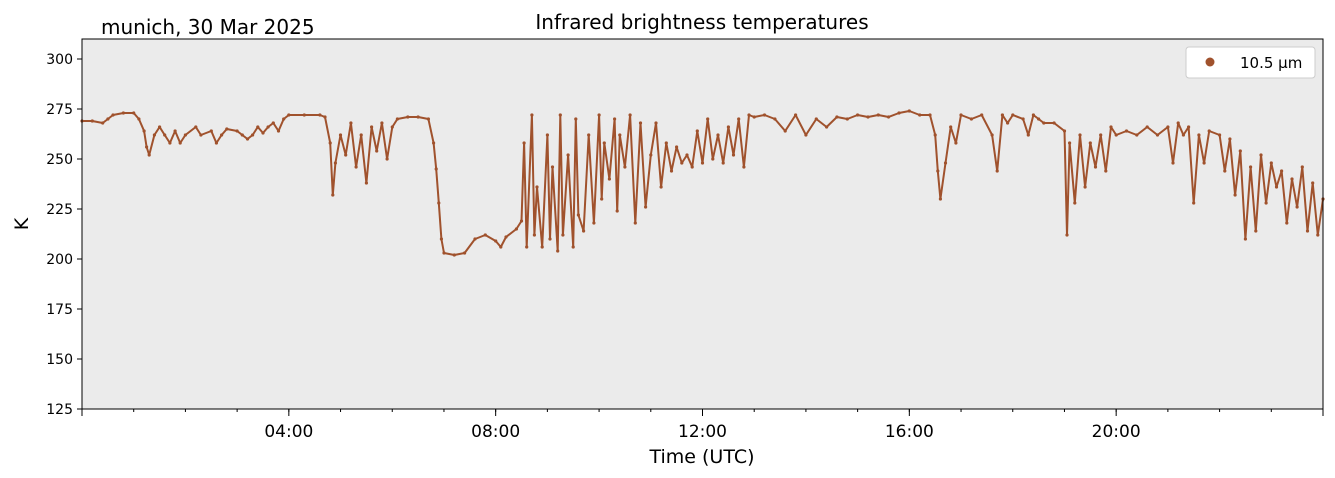 This screenshot has width=1335, height=478. What do you see at coordinates (59, 110) in the screenshot?
I see `y-tick-label: 275` at bounding box center [59, 110].